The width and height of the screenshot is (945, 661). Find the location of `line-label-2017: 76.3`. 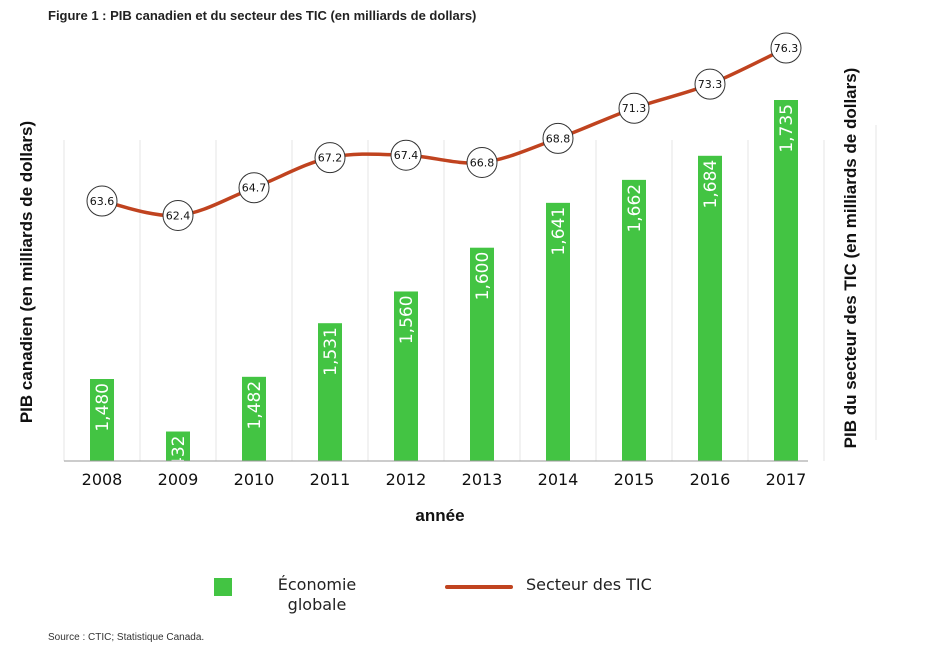

line-label-2017: 76.3 is located at coordinates (786, 48).